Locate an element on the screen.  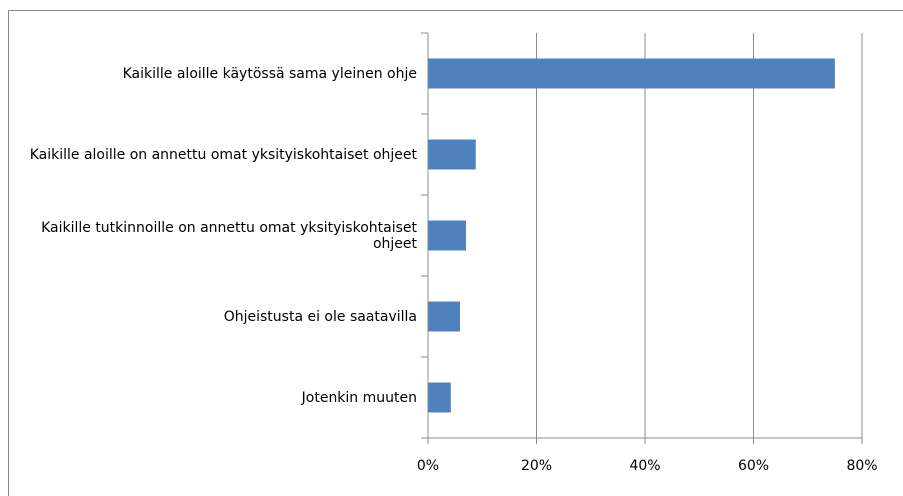
y-tick-label: Ohjeistusta ei ole saatavilla is located at coordinates (320, 316).